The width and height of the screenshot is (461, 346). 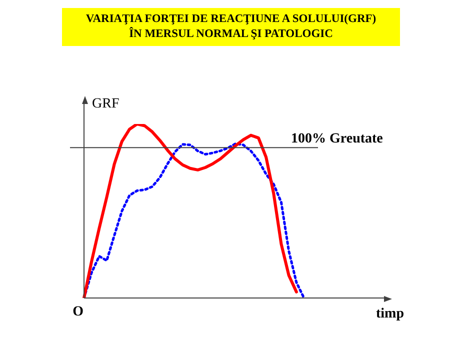 I want to click on ref-line-label: 100% Greutate, so click(x=337, y=138).